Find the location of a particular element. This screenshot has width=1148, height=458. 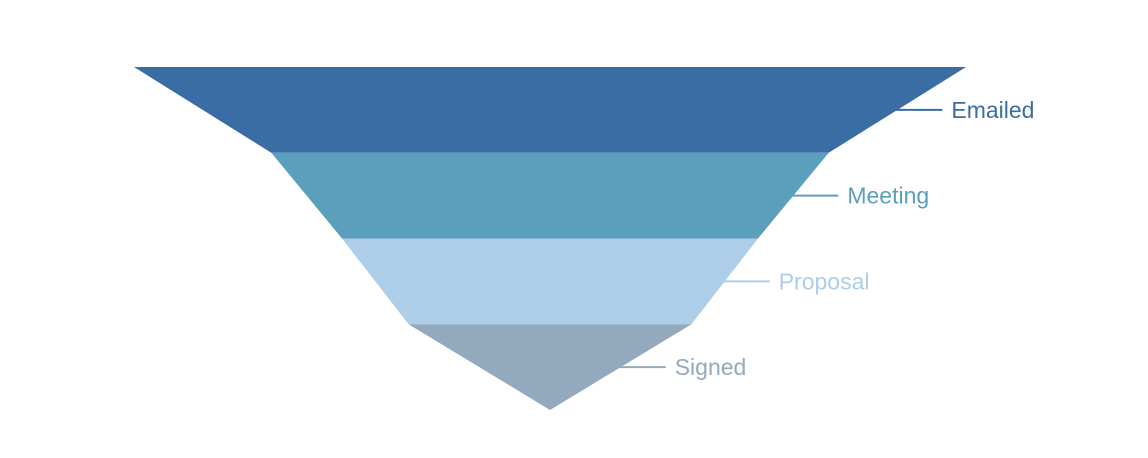

funnel-segment-proposal is located at coordinates (550, 281).